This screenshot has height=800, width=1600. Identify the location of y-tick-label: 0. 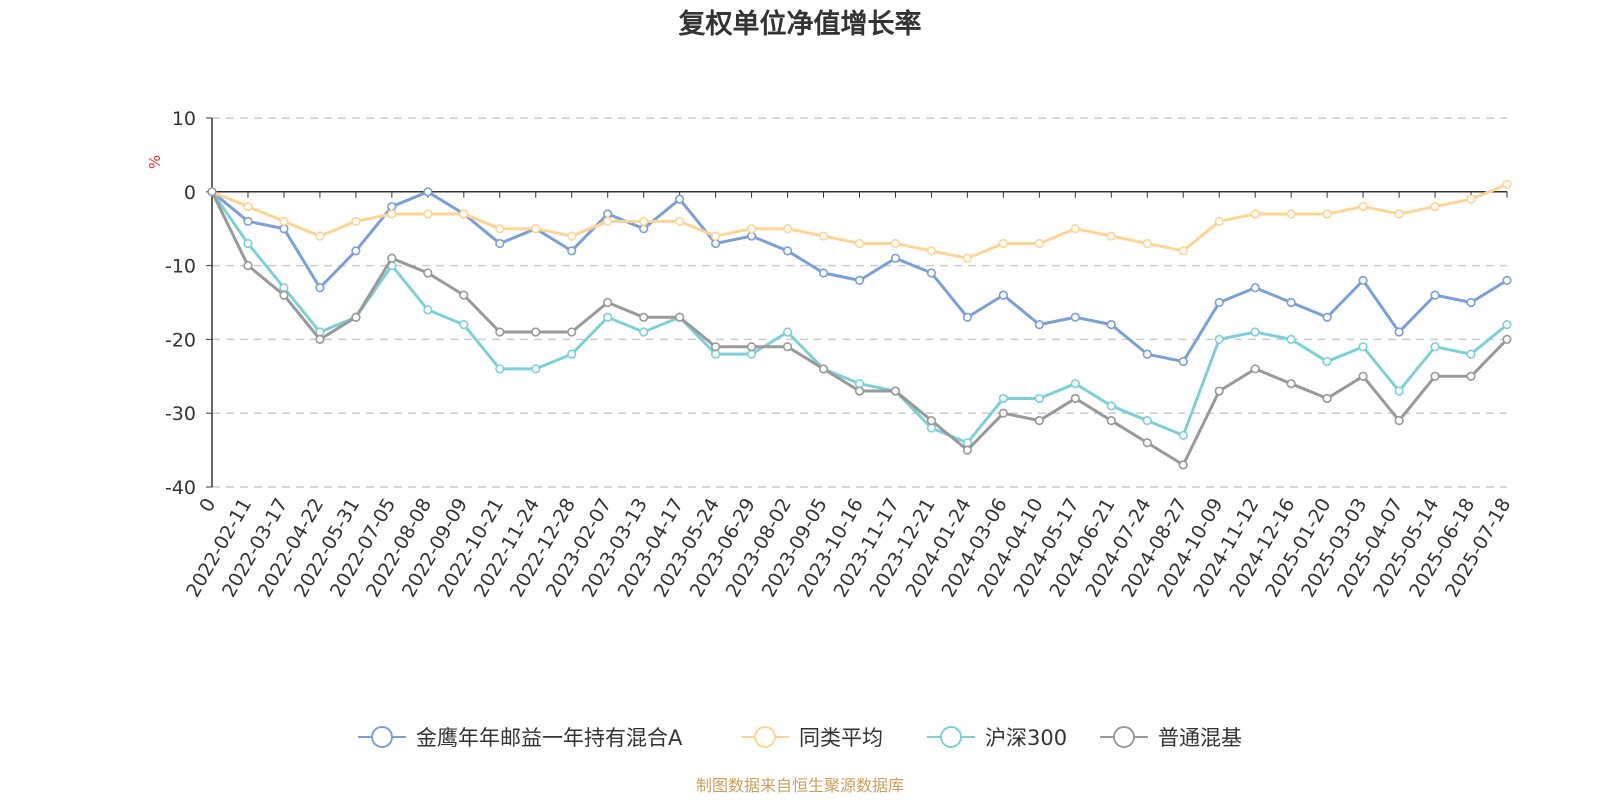
(190, 193).